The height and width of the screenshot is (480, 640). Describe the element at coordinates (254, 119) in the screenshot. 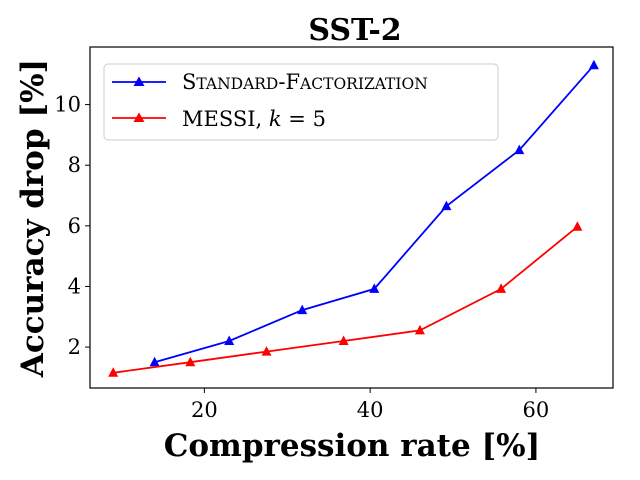

I see `legend-label-messi: MESSI, k = 5` at that location.